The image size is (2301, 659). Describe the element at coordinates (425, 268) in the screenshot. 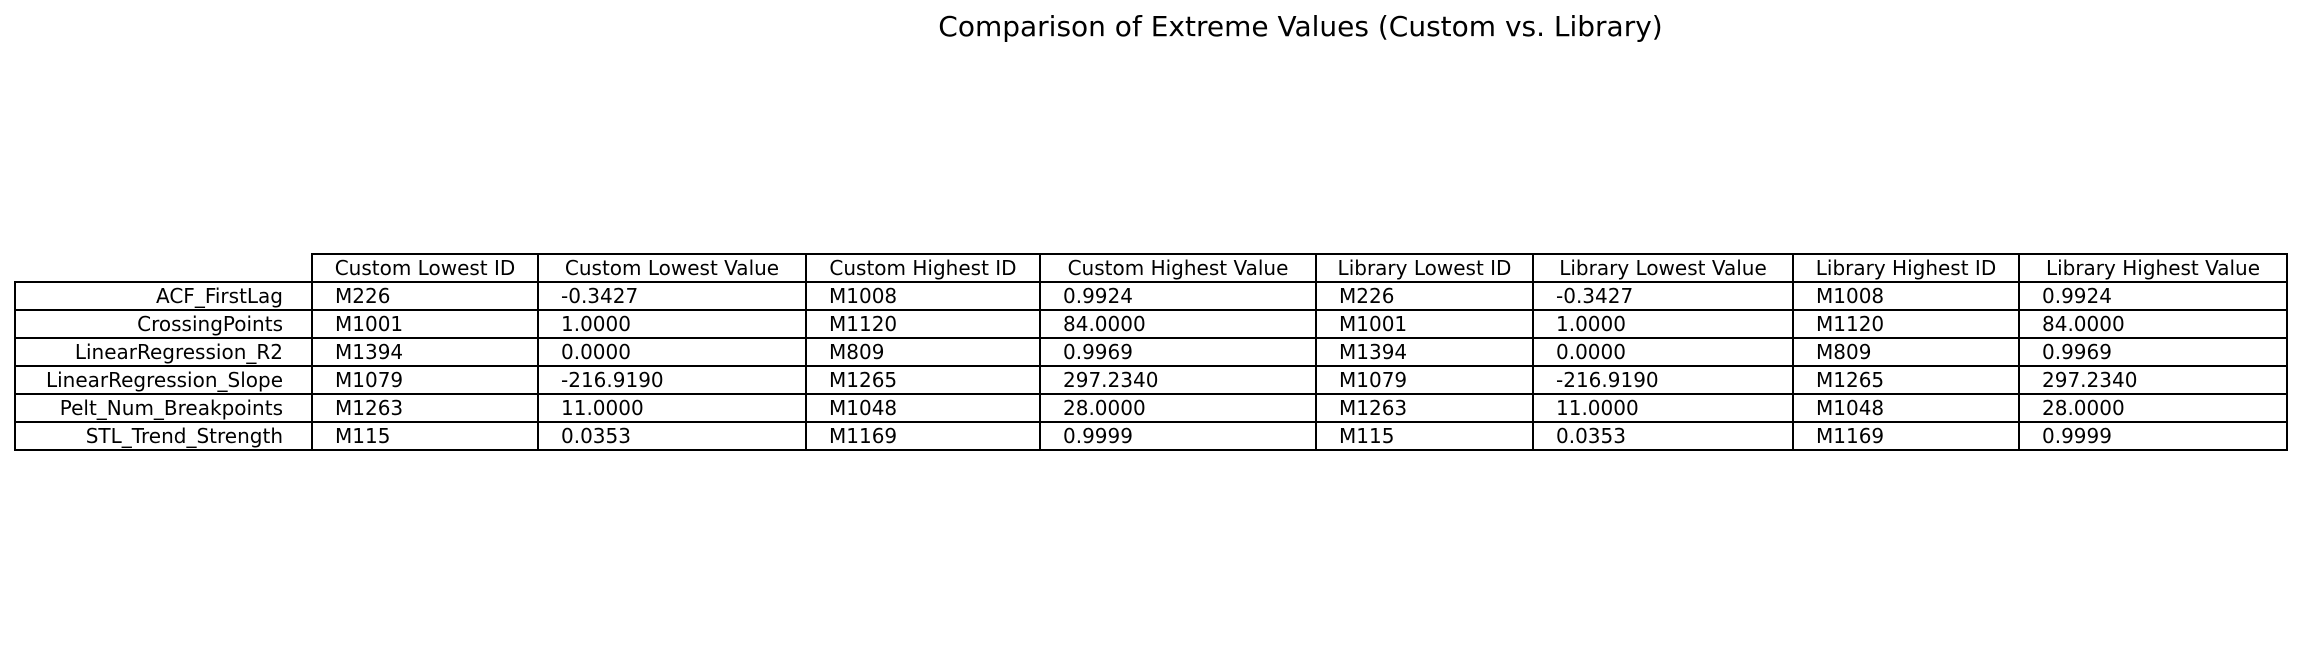

I see `column-header: Custom Lowest ID` at that location.